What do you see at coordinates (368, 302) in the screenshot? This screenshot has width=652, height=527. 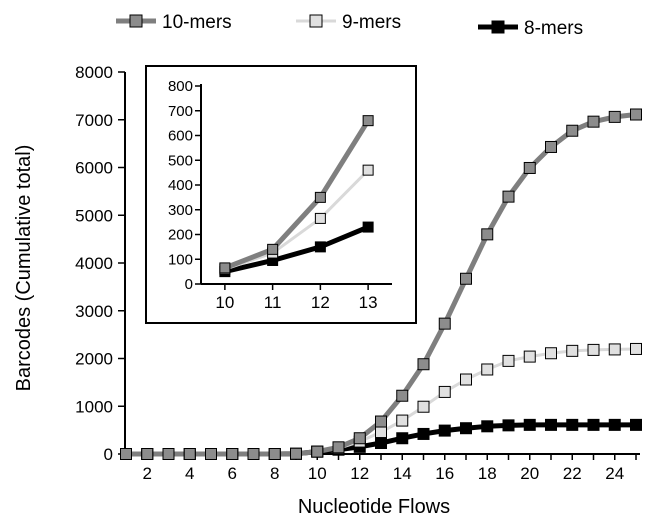 I see `inset-x-tick-label: 13` at bounding box center [368, 302].